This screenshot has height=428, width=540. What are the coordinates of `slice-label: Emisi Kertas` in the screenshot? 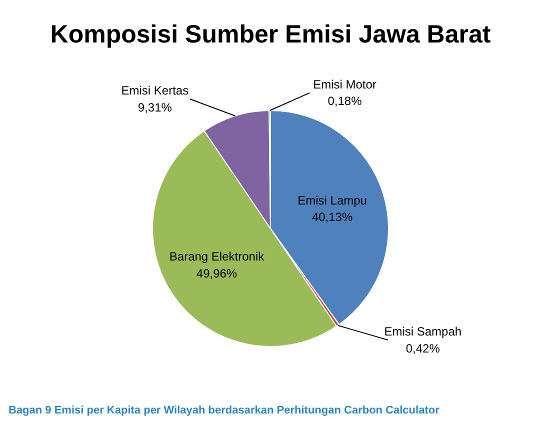 It's located at (155, 91).